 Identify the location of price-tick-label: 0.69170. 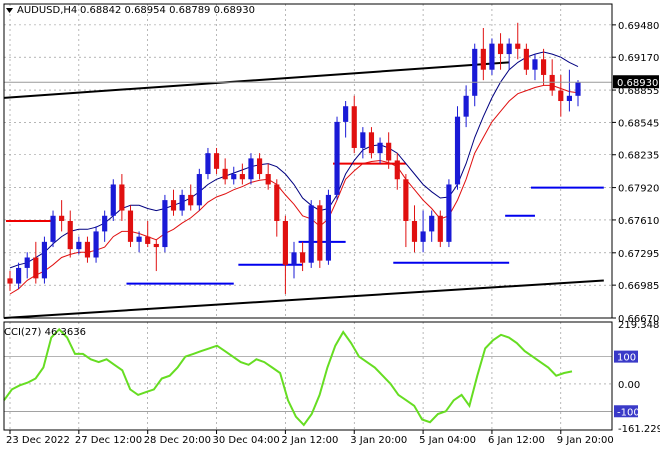
(638, 58).